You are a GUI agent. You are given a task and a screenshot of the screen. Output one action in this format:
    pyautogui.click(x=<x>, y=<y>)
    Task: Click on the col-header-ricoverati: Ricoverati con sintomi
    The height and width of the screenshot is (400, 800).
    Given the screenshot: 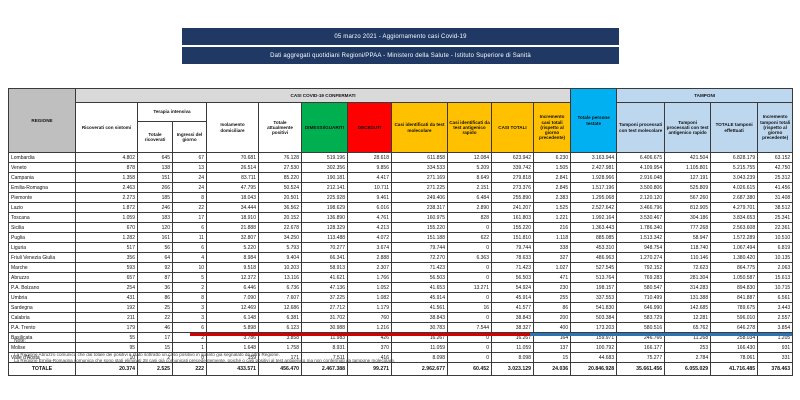 What is the action you would take?
    pyautogui.click(x=106, y=127)
    